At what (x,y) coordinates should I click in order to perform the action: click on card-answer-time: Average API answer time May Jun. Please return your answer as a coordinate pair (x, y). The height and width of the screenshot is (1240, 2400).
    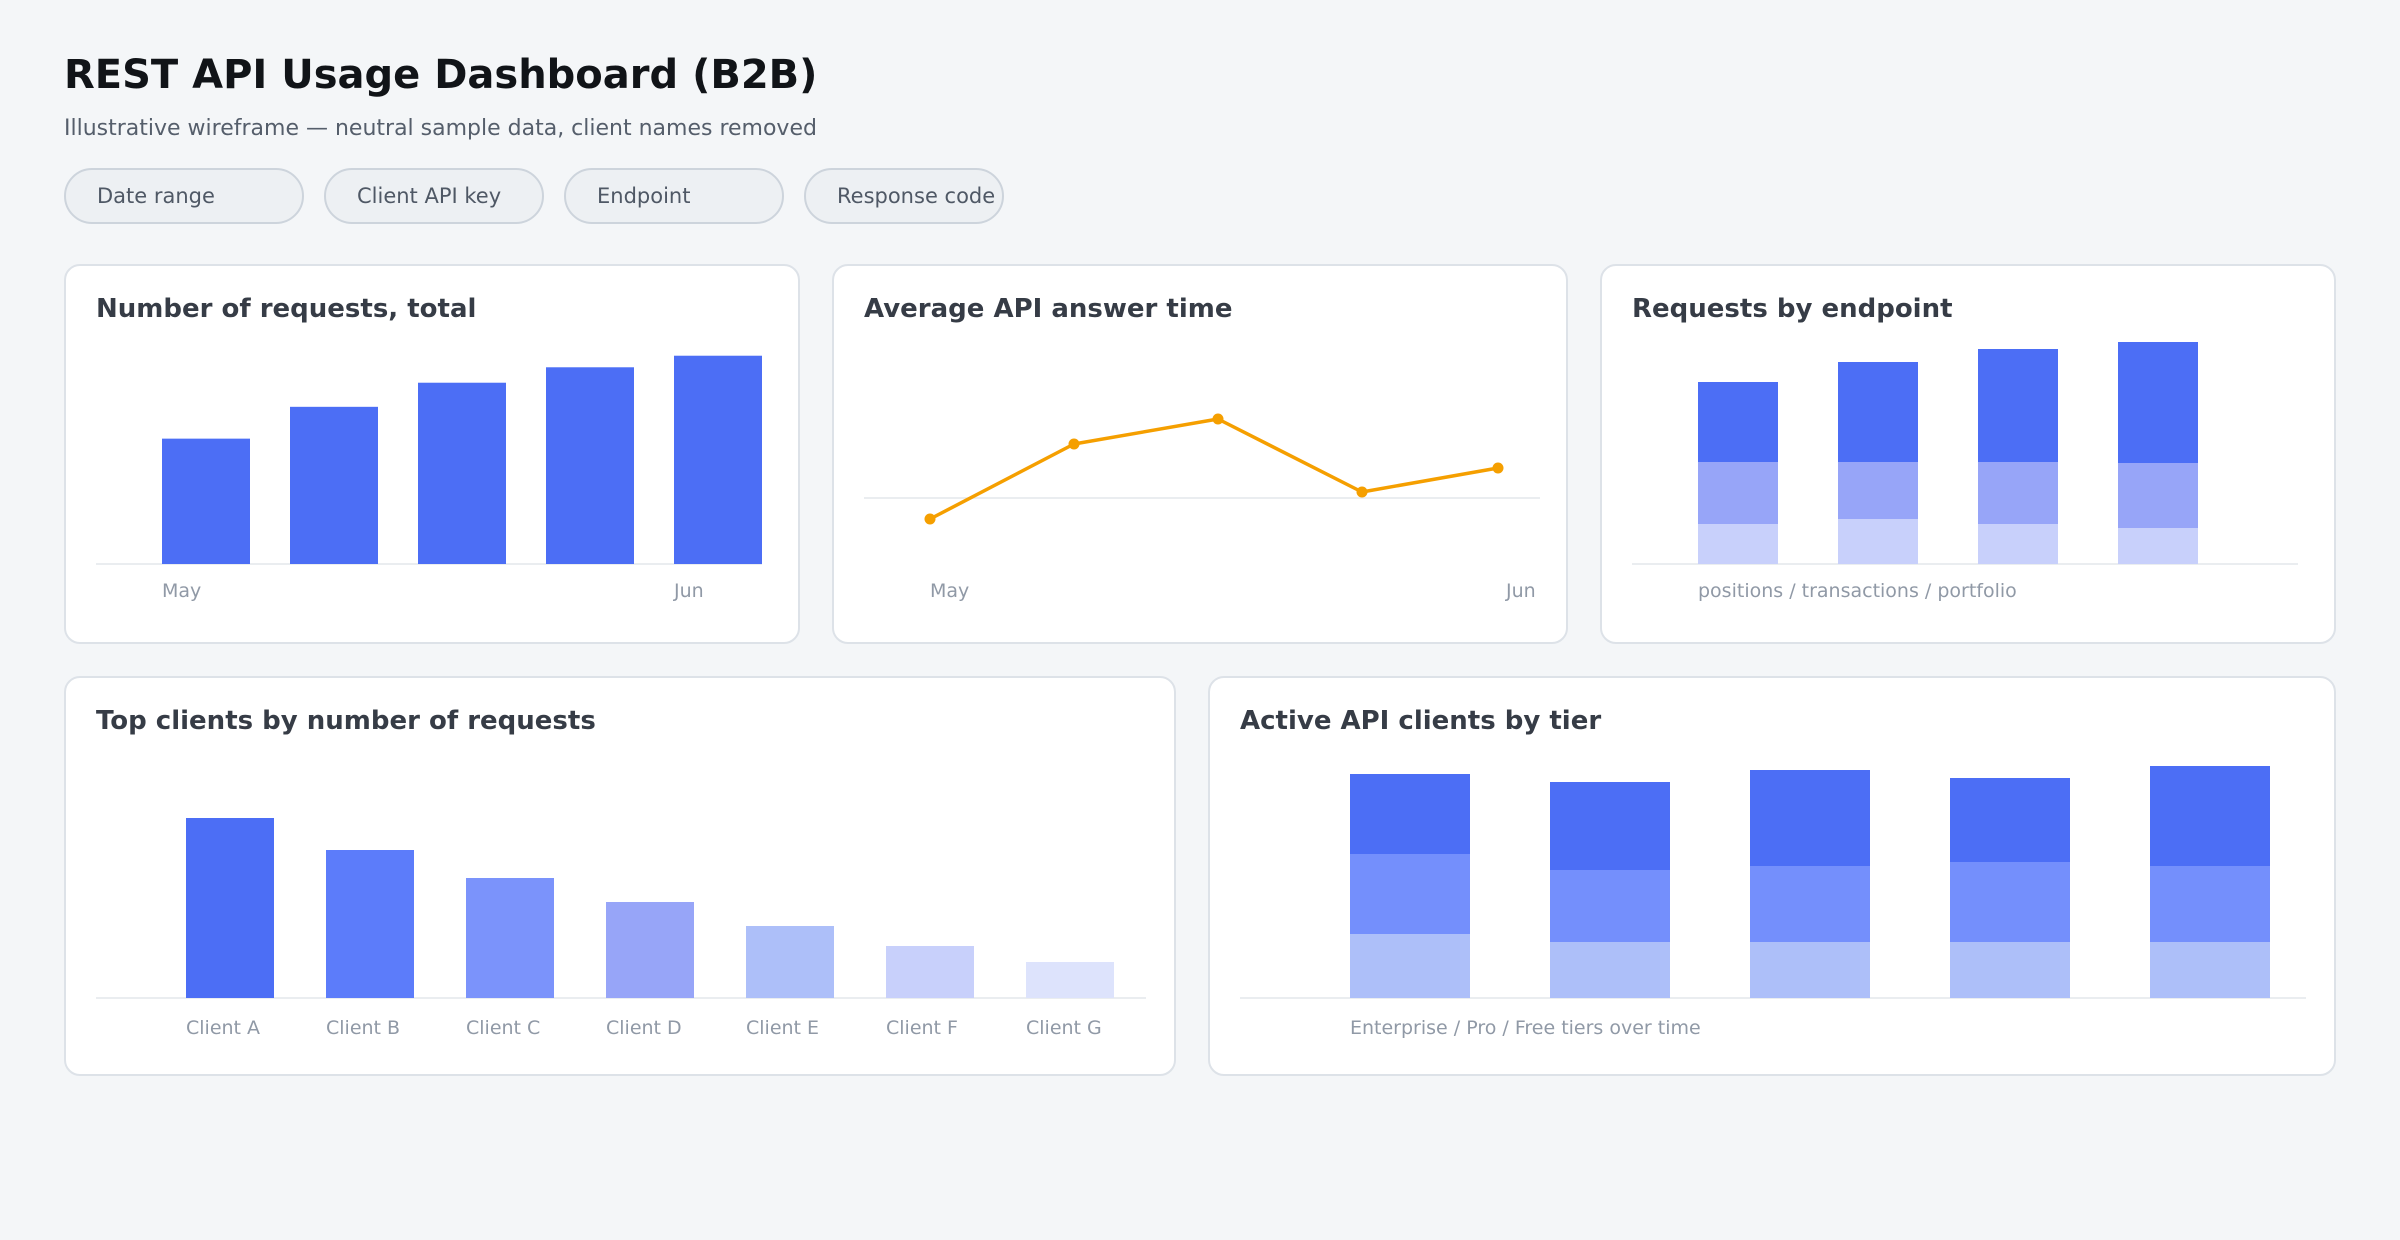
    Looking at the image, I should click on (1200, 454).